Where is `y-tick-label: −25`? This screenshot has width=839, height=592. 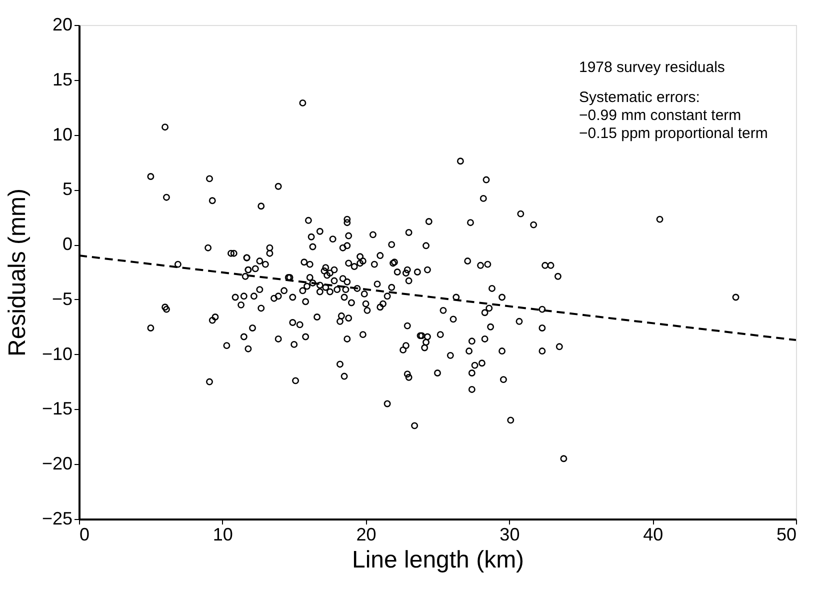 y-tick-label: −25 is located at coordinates (57, 518).